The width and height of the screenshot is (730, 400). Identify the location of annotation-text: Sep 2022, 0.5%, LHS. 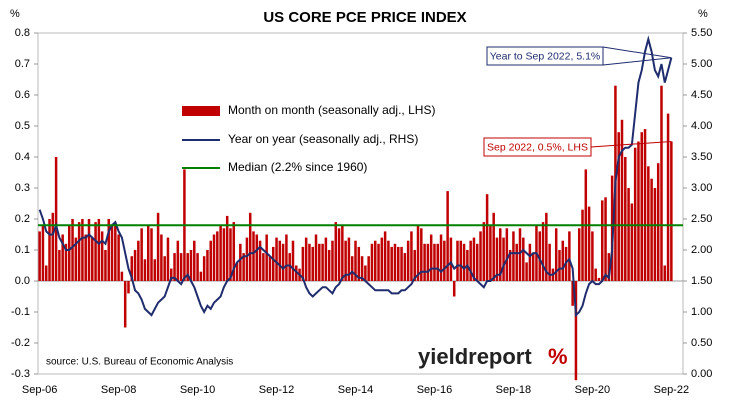
(537, 147).